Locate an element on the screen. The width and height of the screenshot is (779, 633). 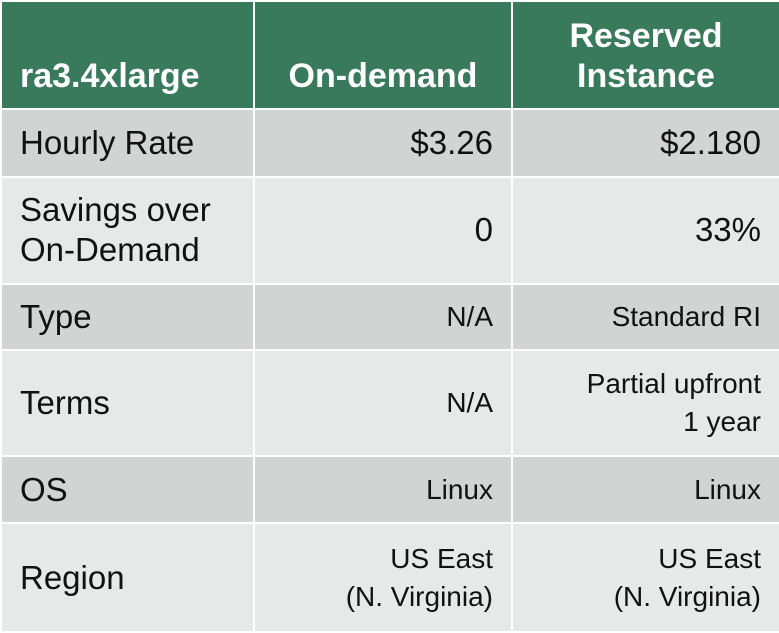
on-demand-hourly-rate: $3.26 is located at coordinates (383, 143).